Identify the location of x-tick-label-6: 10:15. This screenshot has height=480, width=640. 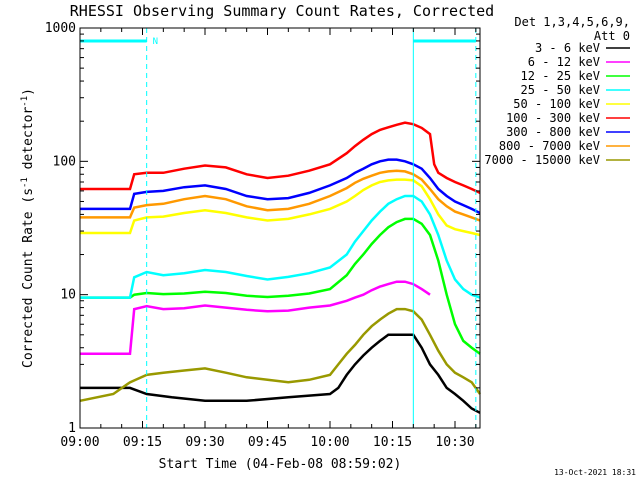
(392, 442).